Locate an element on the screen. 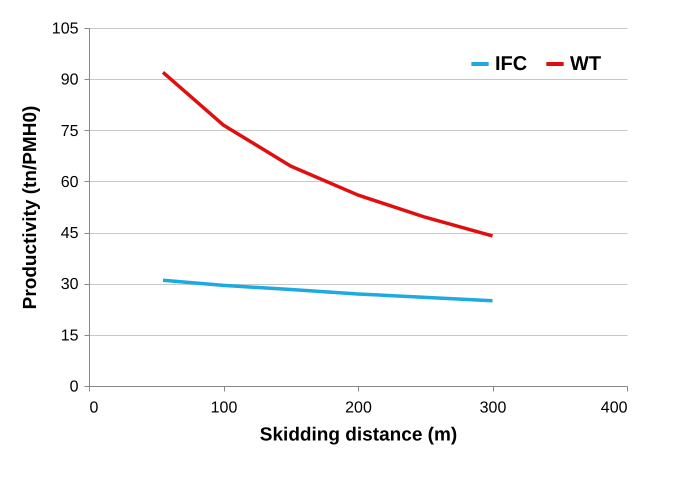 This screenshot has width=688, height=490. x-axis-title: Skidding distance (m) is located at coordinates (359, 435).